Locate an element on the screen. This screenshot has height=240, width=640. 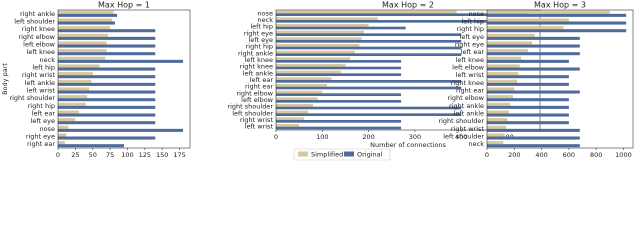
y-axis-label: Body part is located at coordinates (5, 79).